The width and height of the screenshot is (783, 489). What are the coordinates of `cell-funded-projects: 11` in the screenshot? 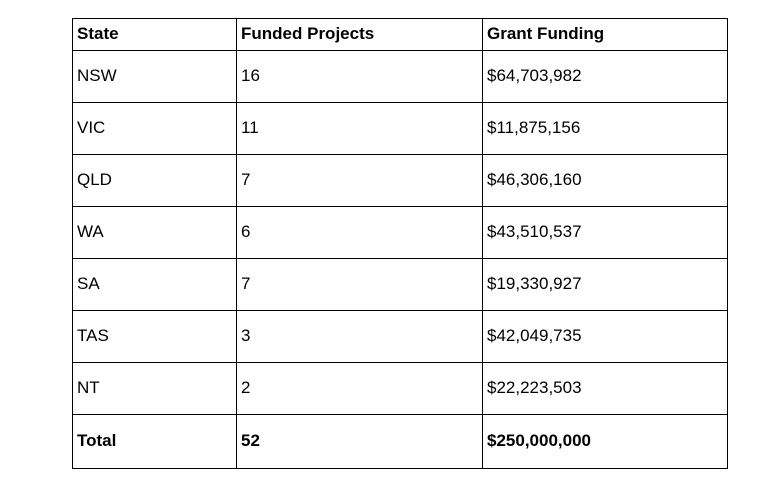 It's located at (359, 128).